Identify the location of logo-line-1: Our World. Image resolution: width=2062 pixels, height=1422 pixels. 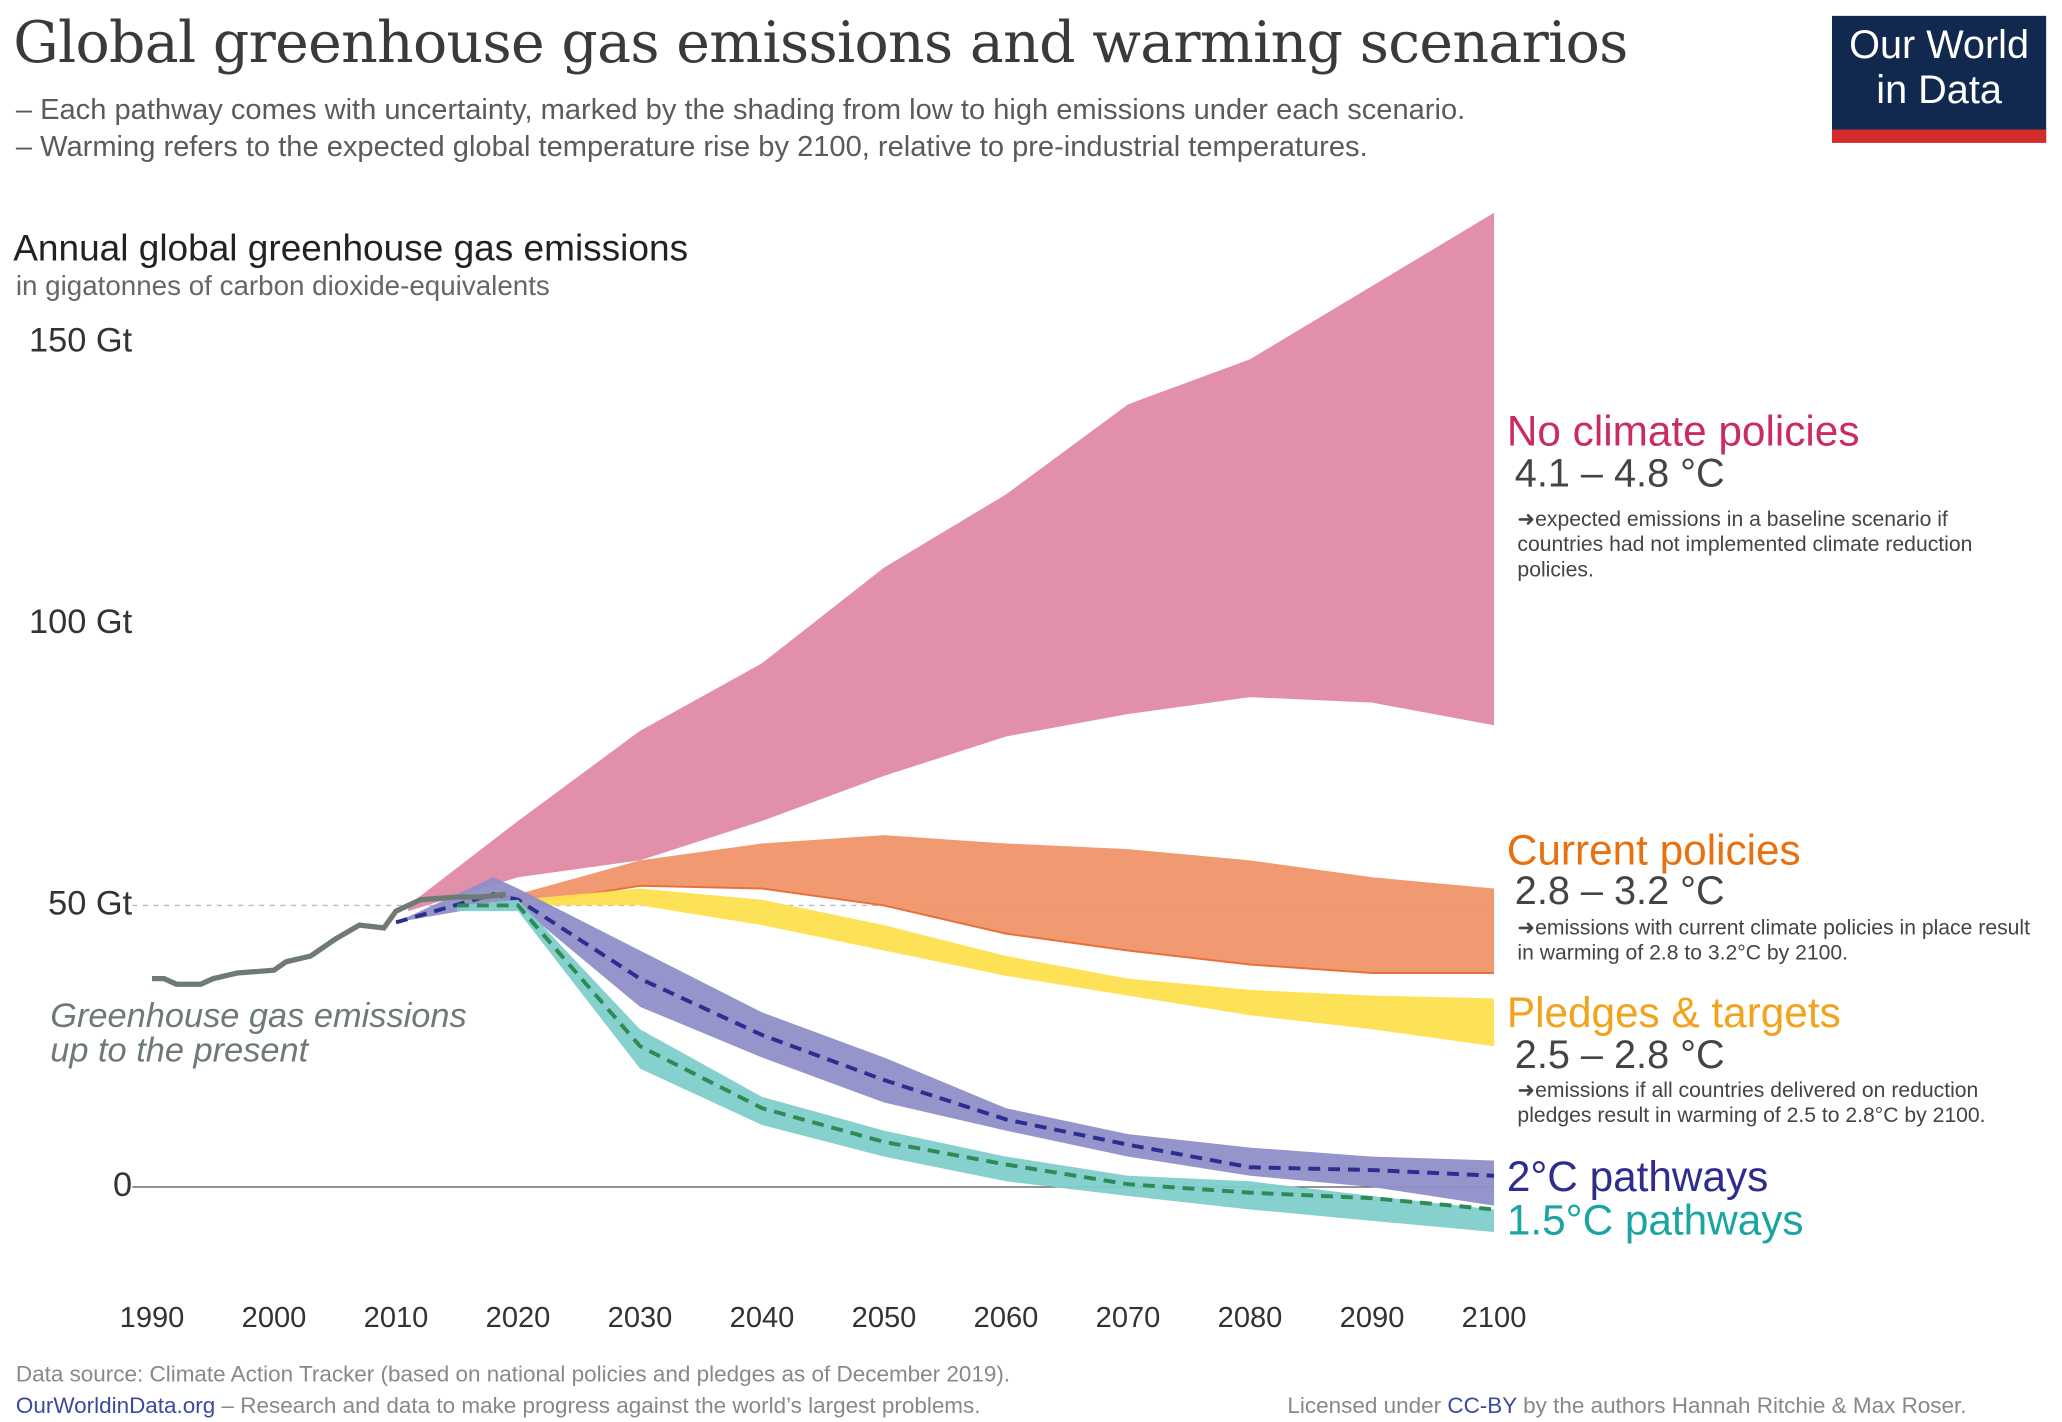
(1939, 45).